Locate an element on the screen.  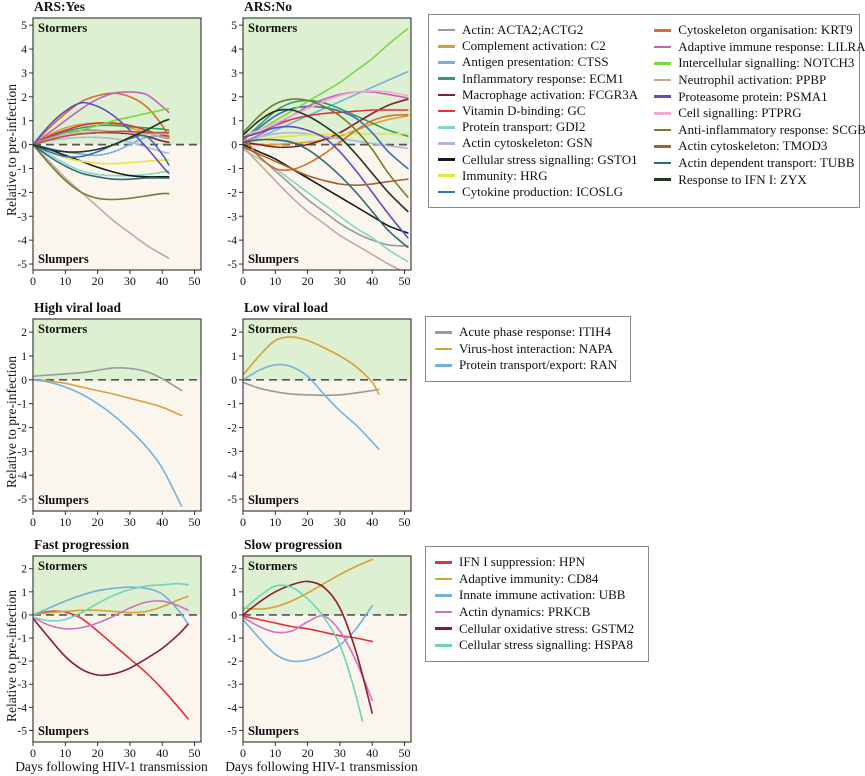
legend-label: Complement activation: C2 is located at coordinates (534, 46).